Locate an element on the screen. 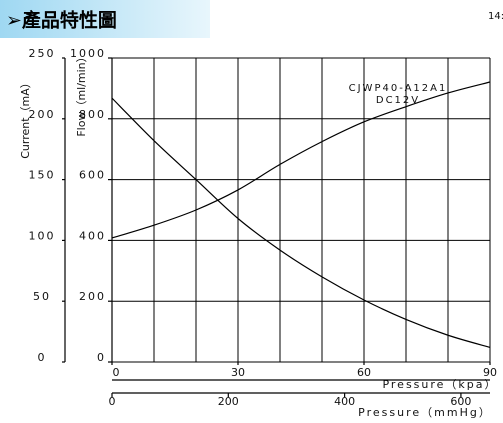 This screenshot has height=423, width=503. x-tick-label: 90 is located at coordinates (490, 372).